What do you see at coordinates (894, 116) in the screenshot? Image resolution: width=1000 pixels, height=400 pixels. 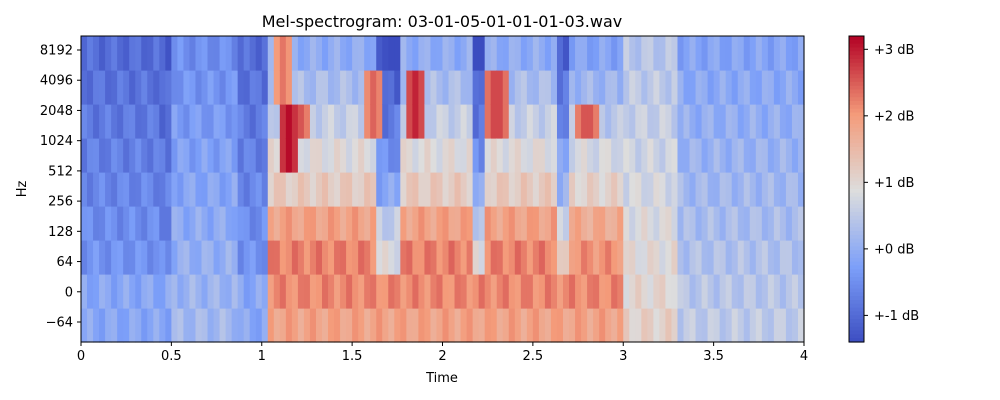 I see `colorbar-tick-label: +2 dB` at bounding box center [894, 116].